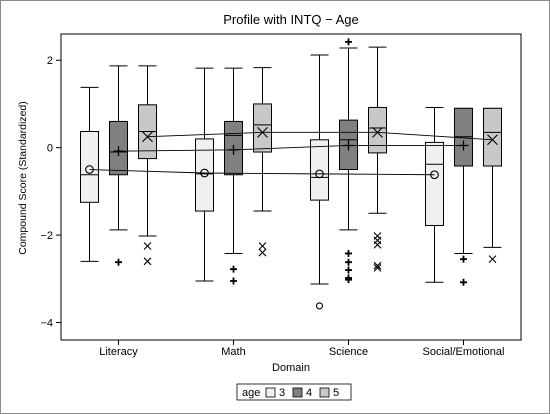 The image size is (550, 414). What do you see at coordinates (291, 368) in the screenshot?
I see `x-axis-label: Domain` at bounding box center [291, 368].